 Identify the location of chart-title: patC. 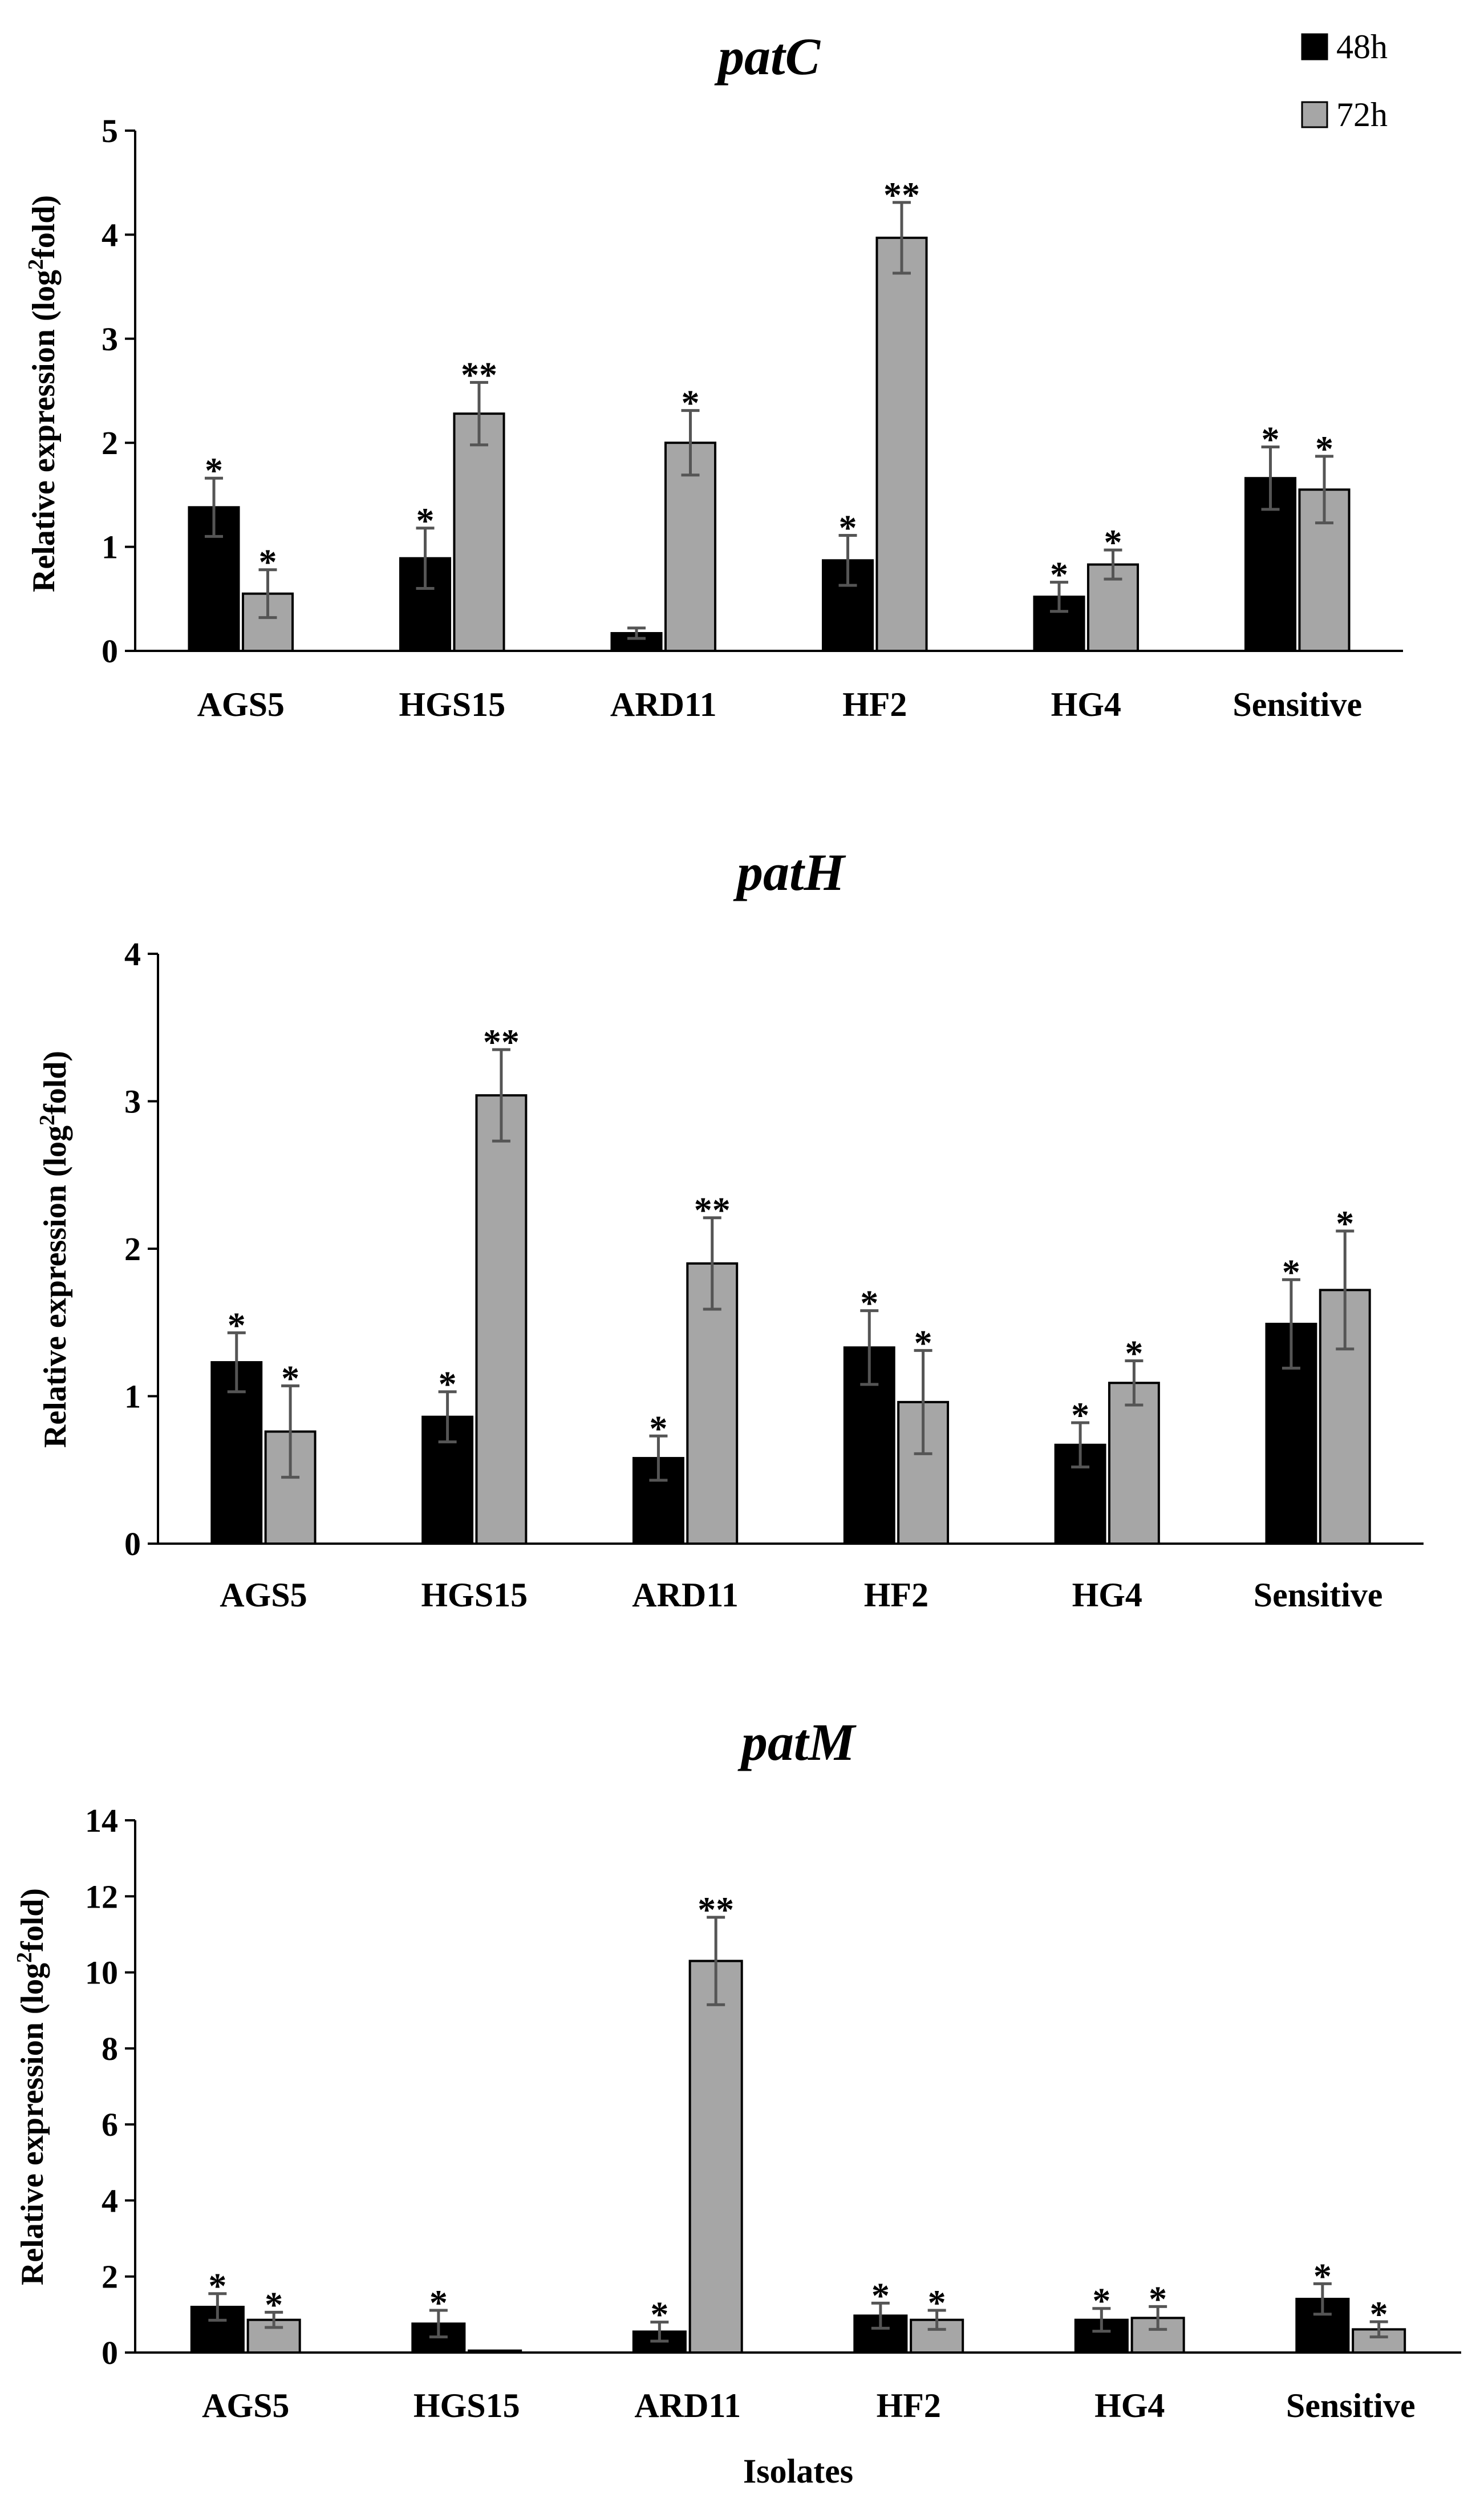
(767, 57).